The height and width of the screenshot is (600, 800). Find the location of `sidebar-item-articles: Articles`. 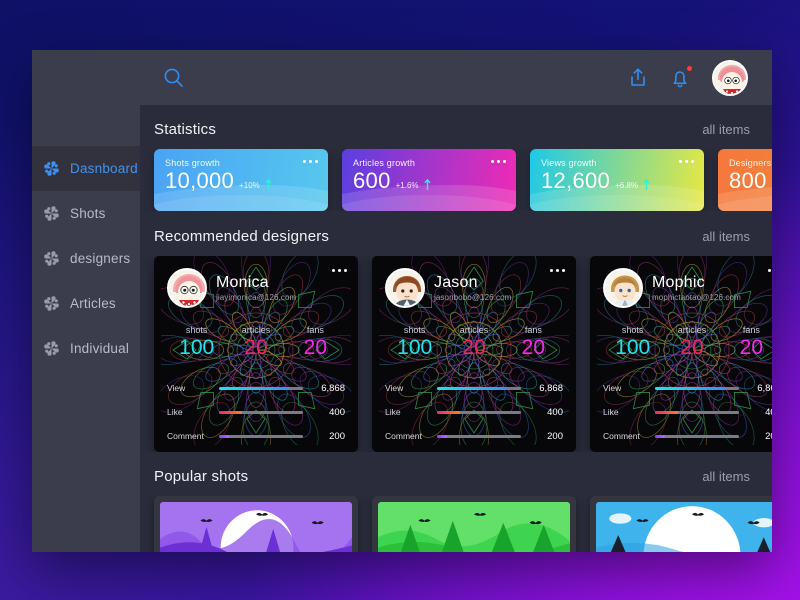

sidebar-item-articles: Articles is located at coordinates (86, 303).